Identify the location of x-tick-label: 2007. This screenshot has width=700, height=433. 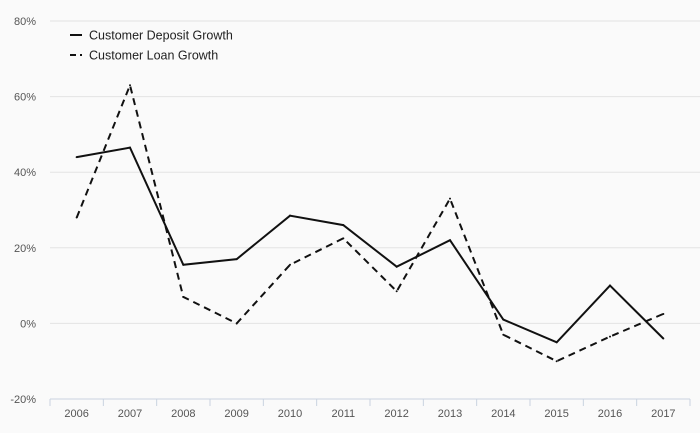
(130, 414).